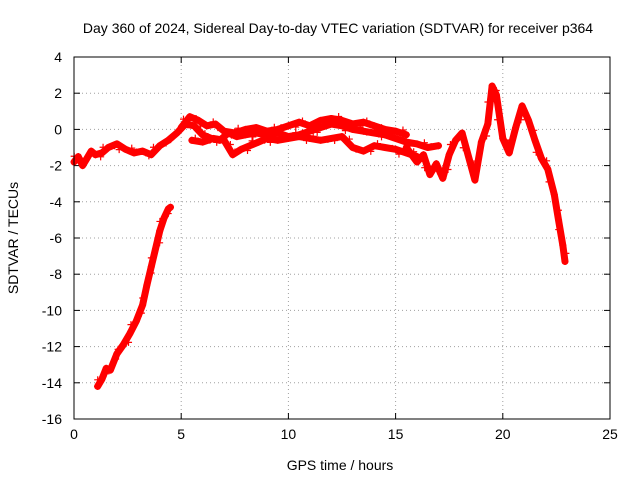 The width and height of the screenshot is (640, 480). Describe the element at coordinates (52, 419) in the screenshot. I see `y-tick-label: -16` at that location.